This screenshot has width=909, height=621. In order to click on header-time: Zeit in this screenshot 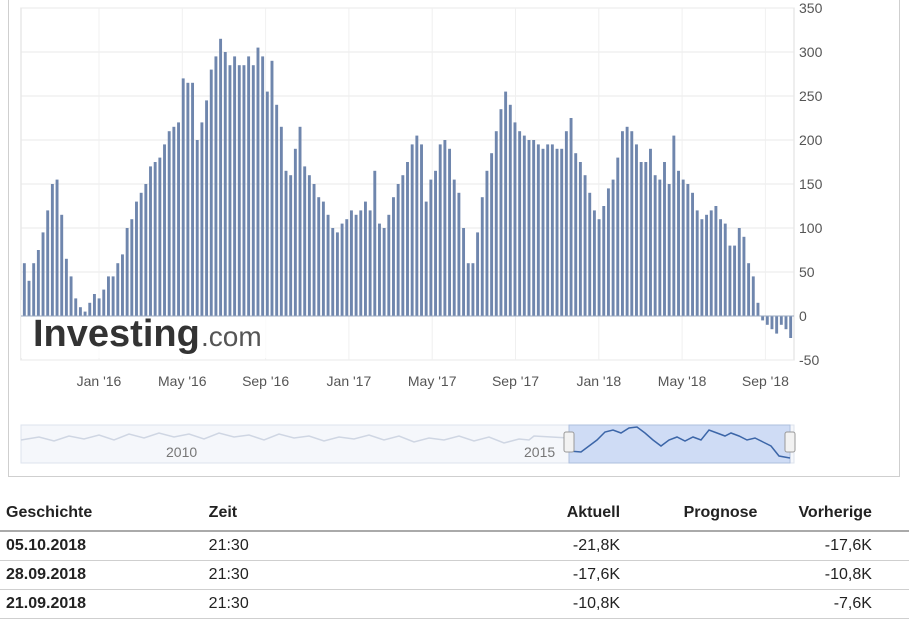, I will do `click(304, 515)`.